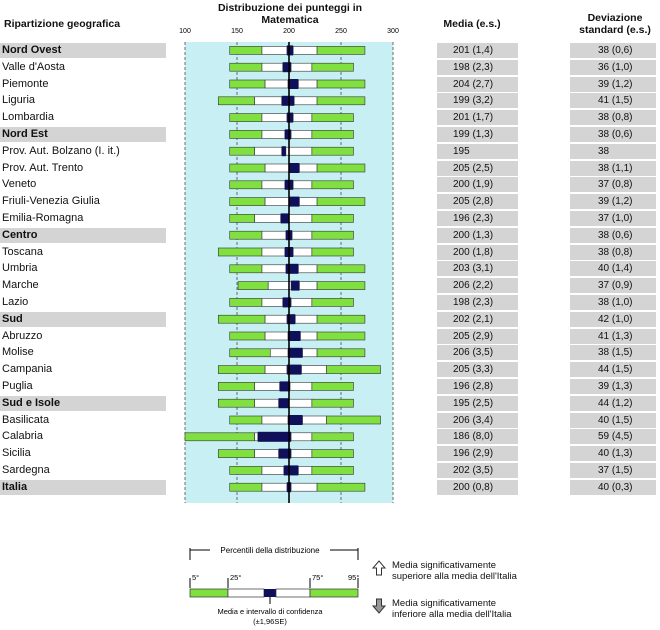 This screenshot has height=630, width=660. Describe the element at coordinates (452, 614) in the screenshot. I see `legend-down-note-line2: inferiore alla media dell'Italia` at that location.